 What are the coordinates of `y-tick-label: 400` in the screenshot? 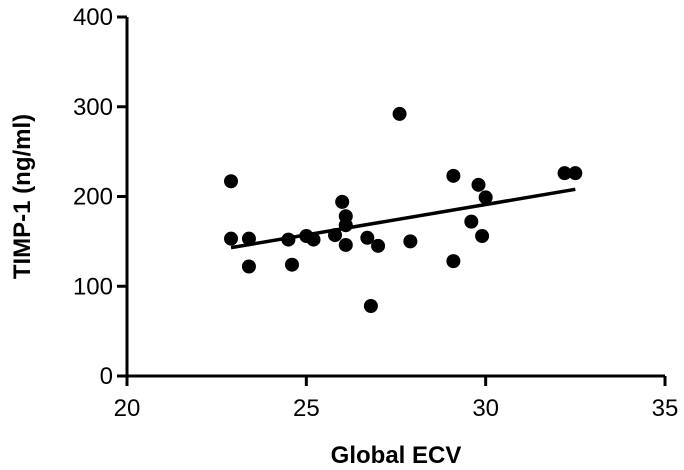 It's located at (93, 17).